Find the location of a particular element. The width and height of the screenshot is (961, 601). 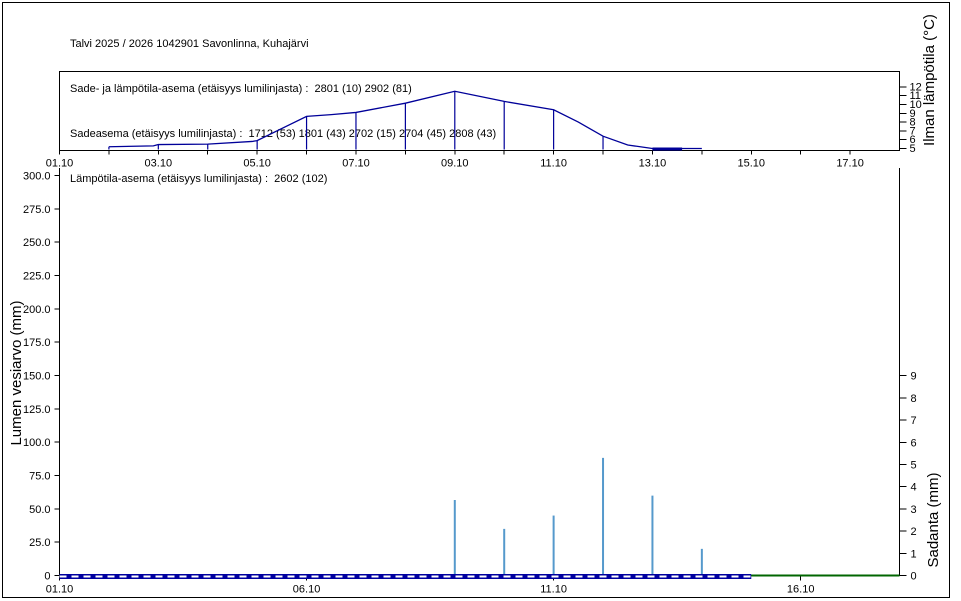

precip-tick-label: 7 is located at coordinates (914, 421).